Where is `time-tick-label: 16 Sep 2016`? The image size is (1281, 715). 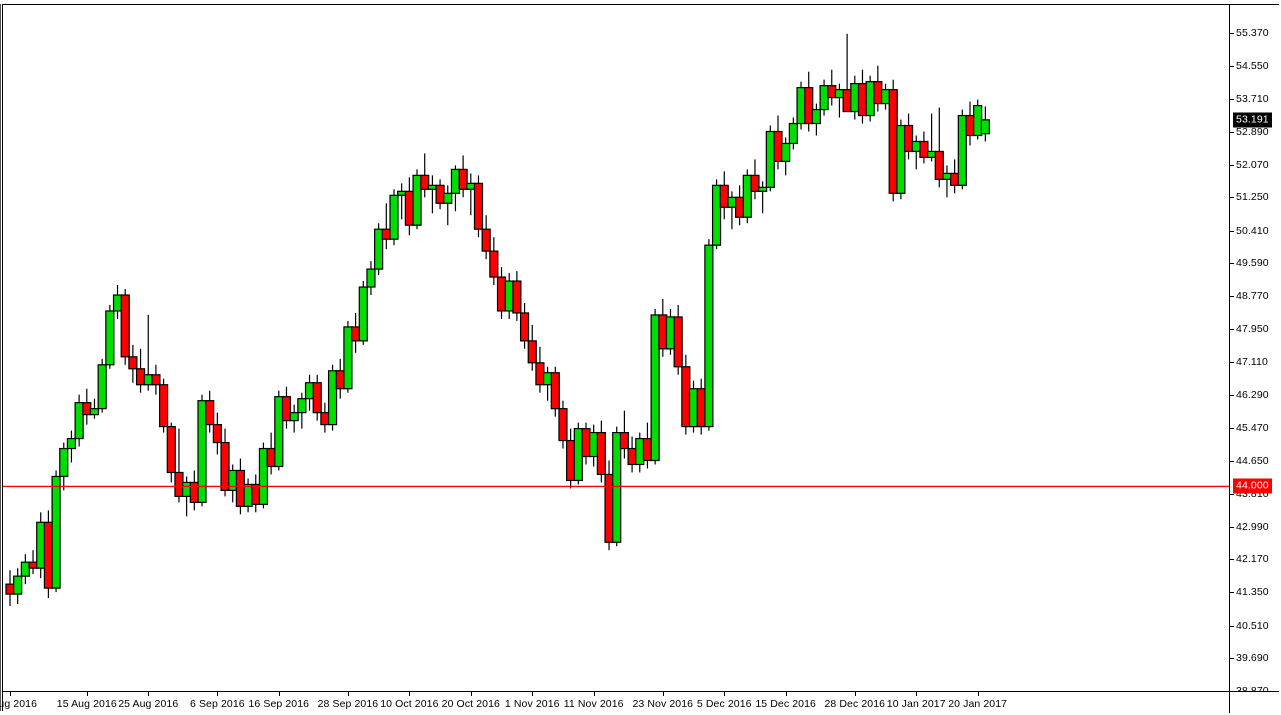
time-tick-label: 16 Sep 2016 is located at coordinates (279, 704).